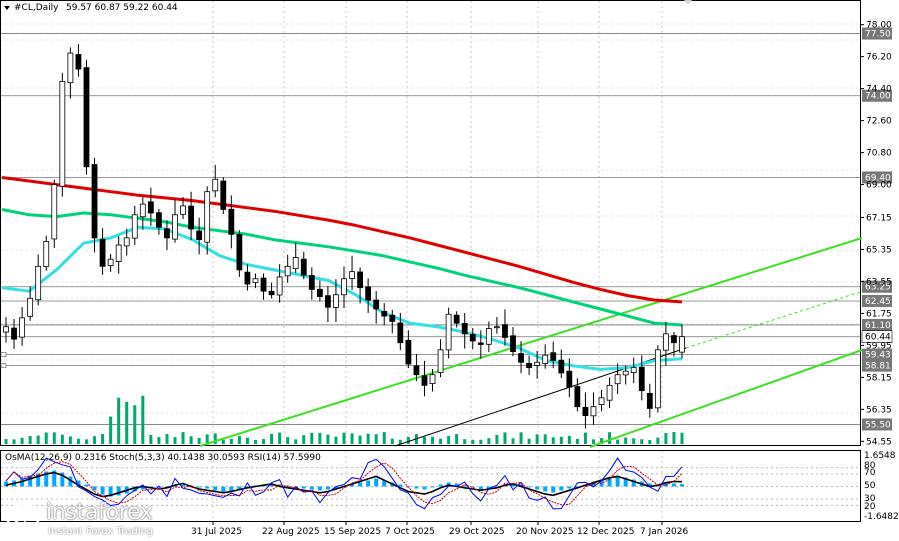 This screenshot has height=541, width=899. Describe the element at coordinates (606, 532) in the screenshot. I see `time-tick-label: 12 Dec 2025` at that location.